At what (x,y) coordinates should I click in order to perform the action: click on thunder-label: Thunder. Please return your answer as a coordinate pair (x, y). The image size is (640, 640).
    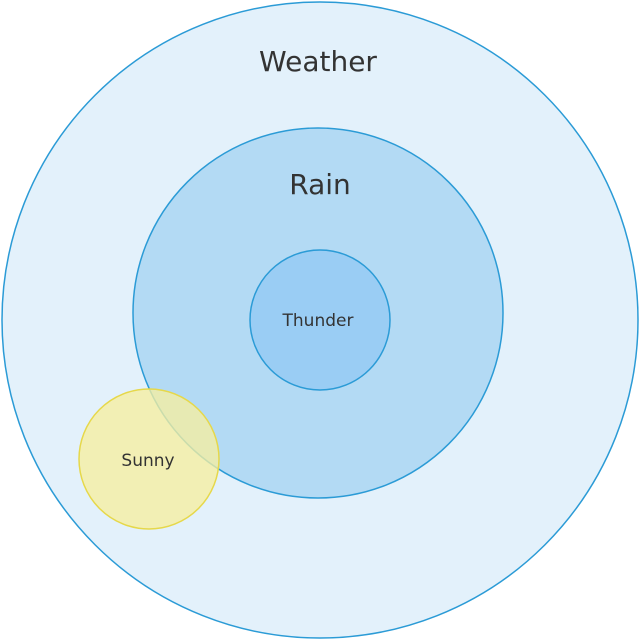
    Looking at the image, I should click on (318, 321).